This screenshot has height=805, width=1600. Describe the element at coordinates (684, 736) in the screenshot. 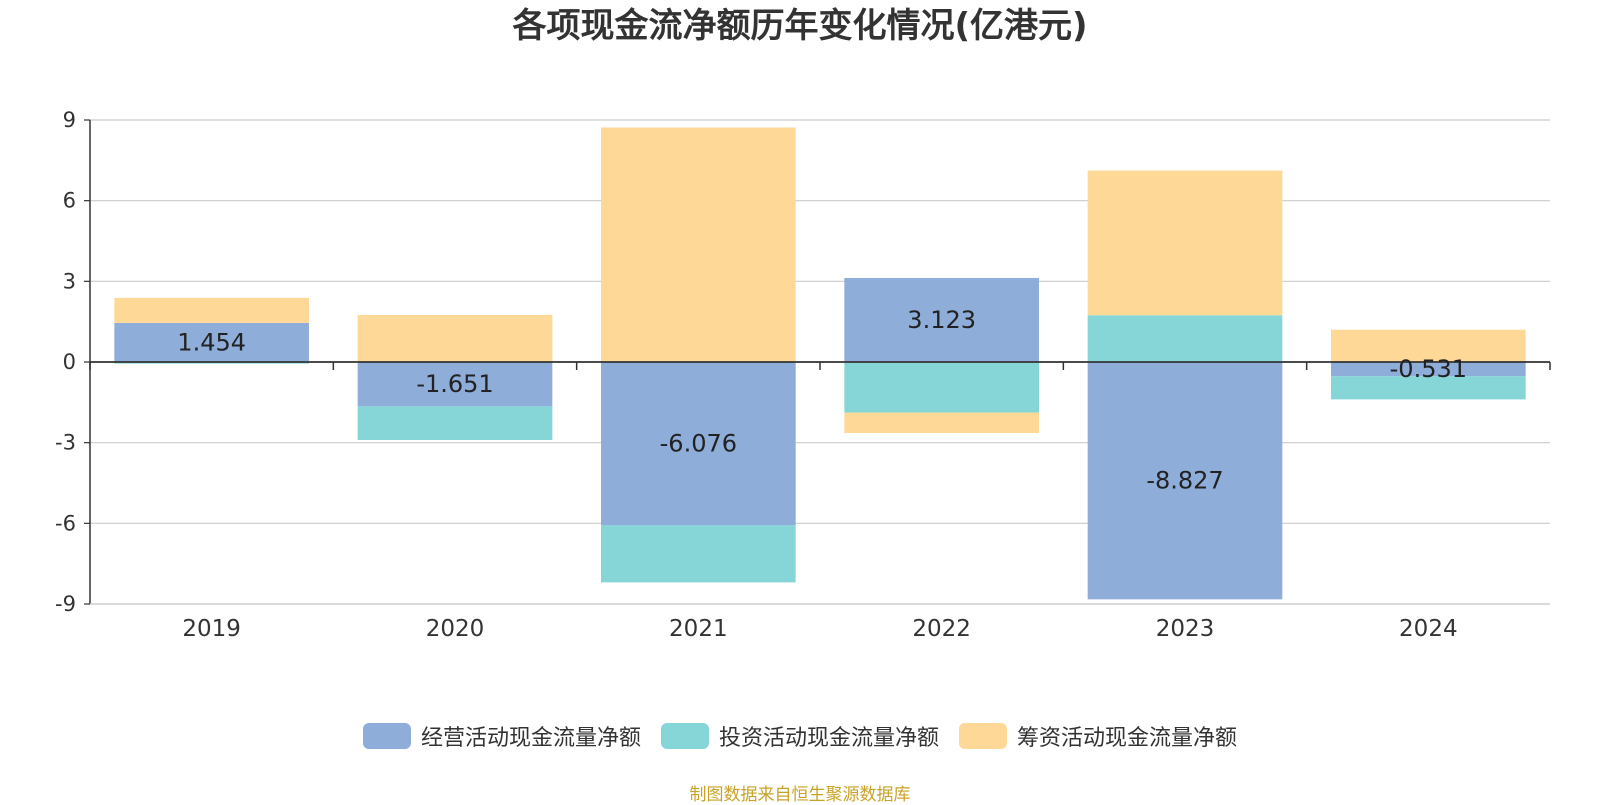

I see `legend-swatch-investing` at that location.